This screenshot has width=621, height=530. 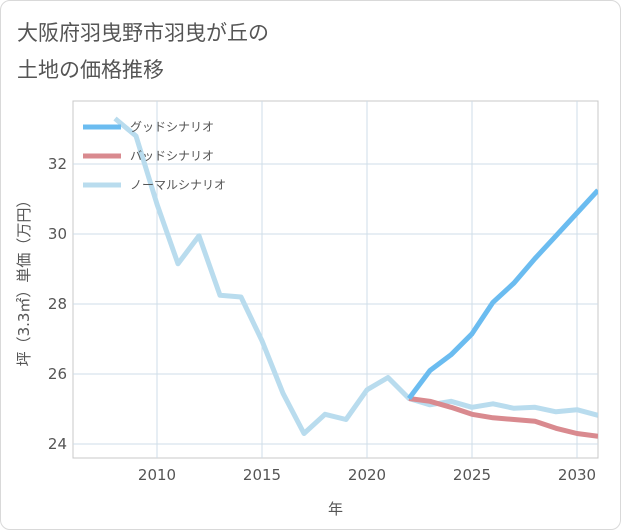 I want to click on y-tick-label: 28, so click(x=57, y=304).